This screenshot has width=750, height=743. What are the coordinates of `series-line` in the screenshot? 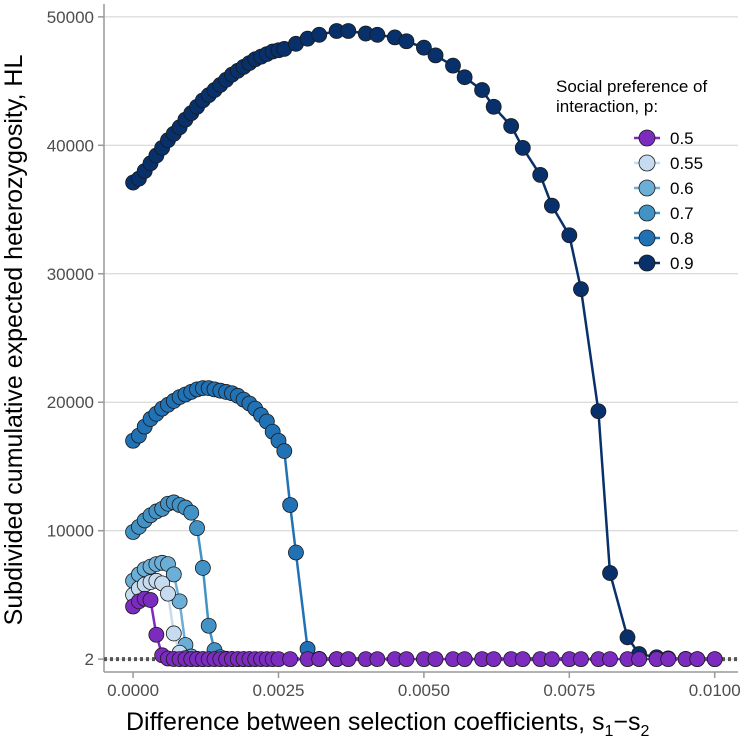 It's located at (234, 523).